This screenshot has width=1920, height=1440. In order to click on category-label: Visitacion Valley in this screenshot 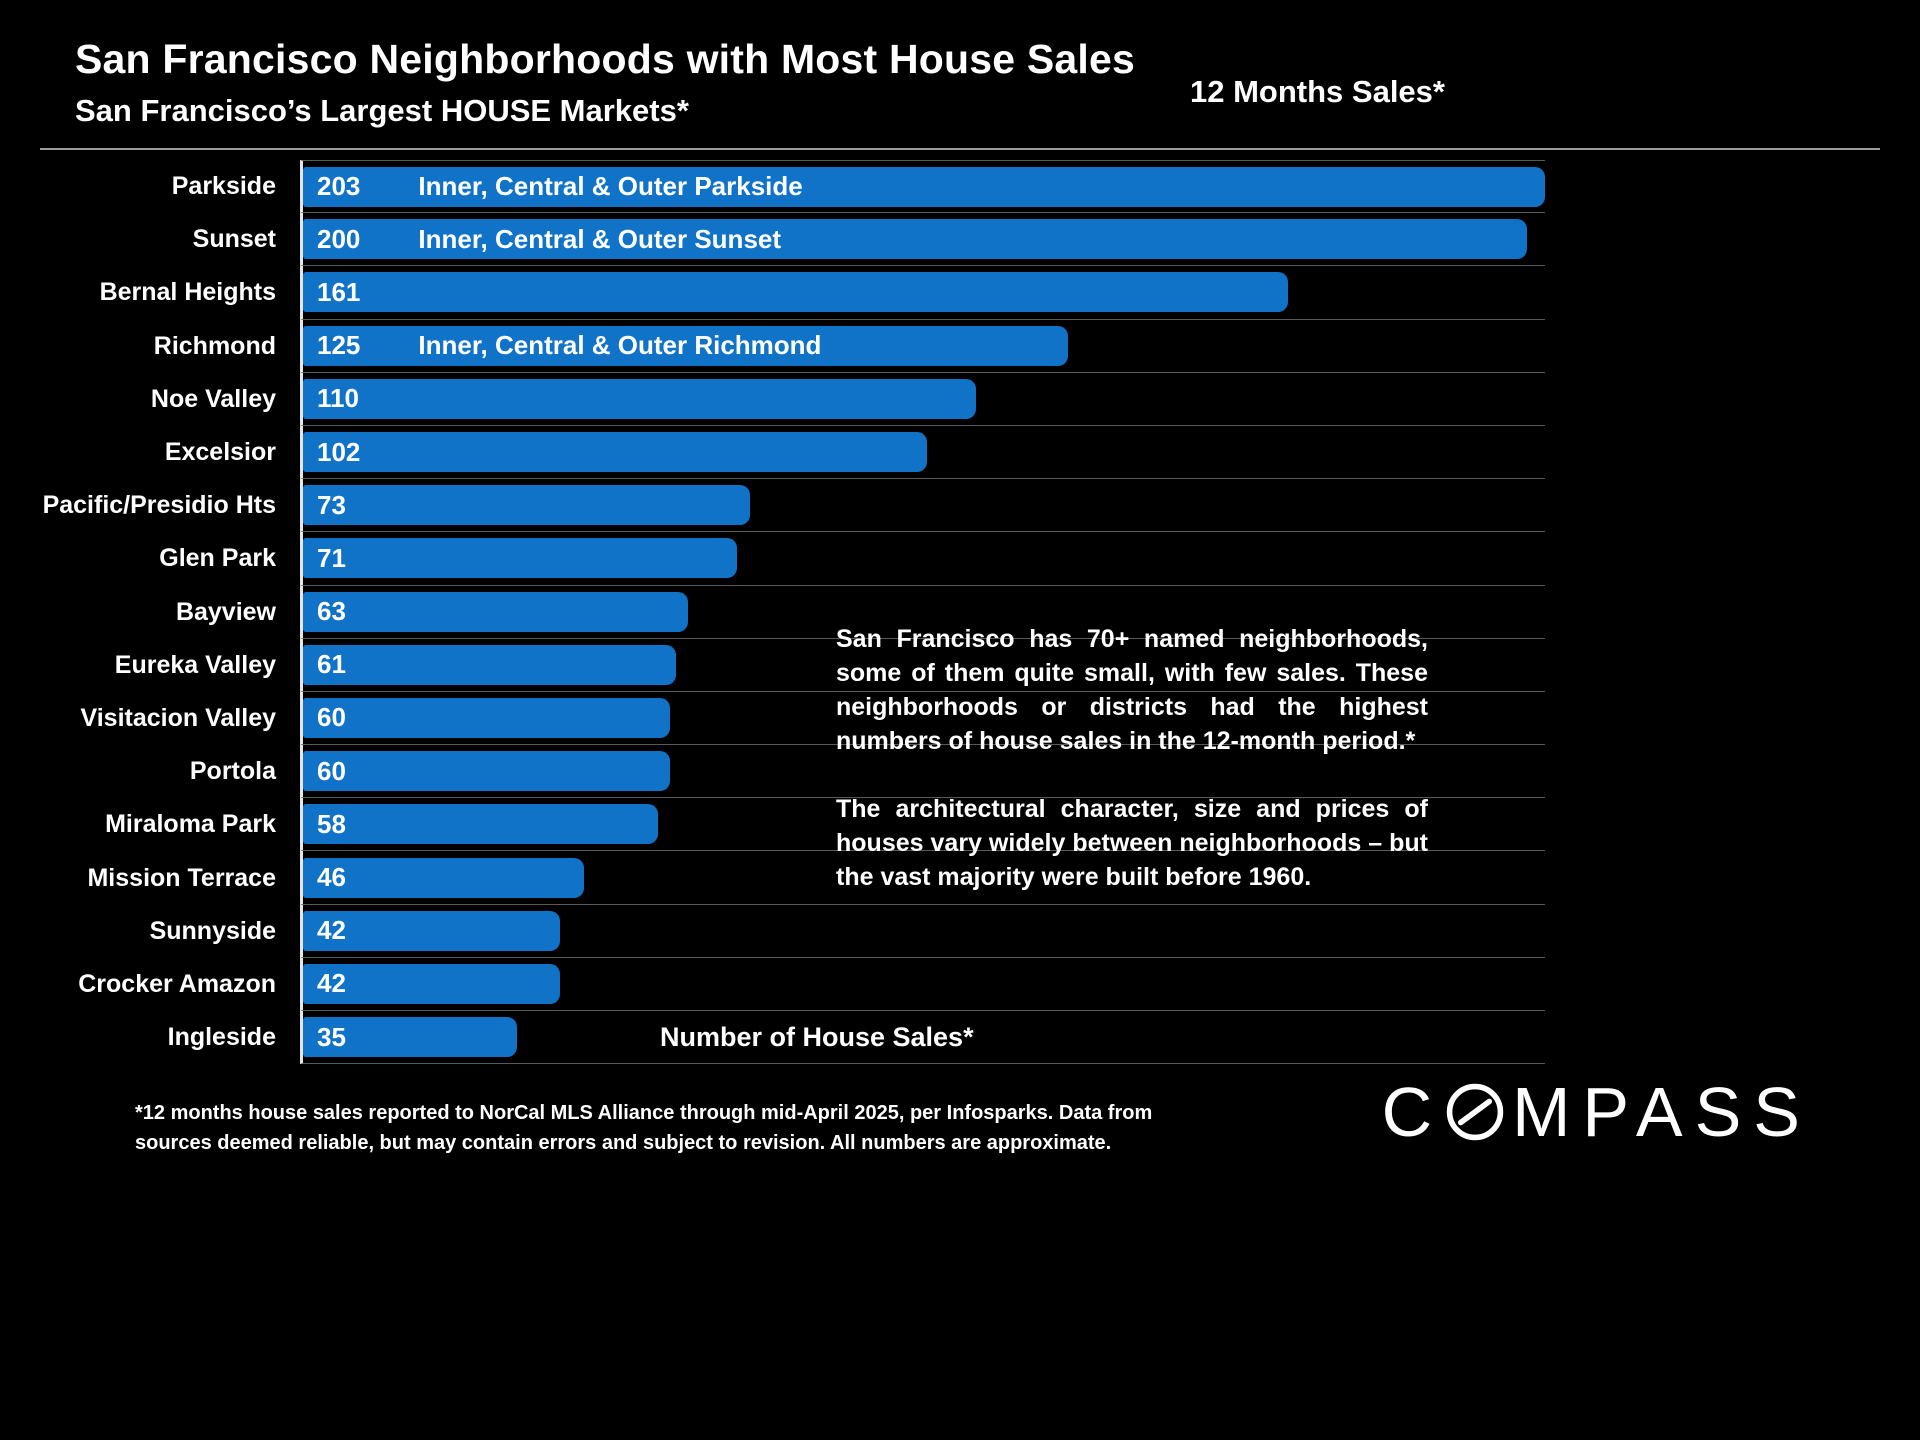, I will do `click(178, 717)`.